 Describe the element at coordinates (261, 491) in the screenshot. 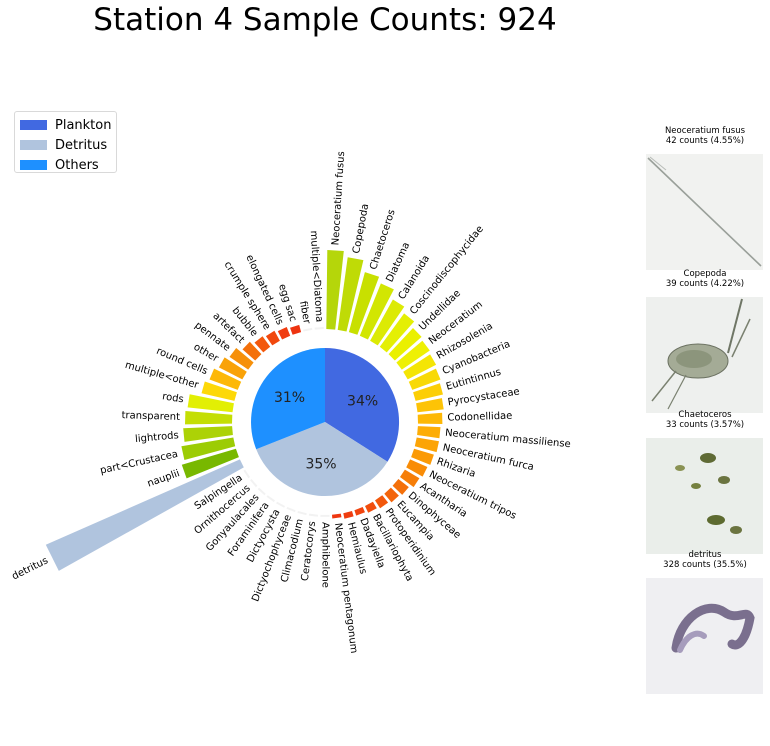

I see `bar-gonyaulacales` at that location.